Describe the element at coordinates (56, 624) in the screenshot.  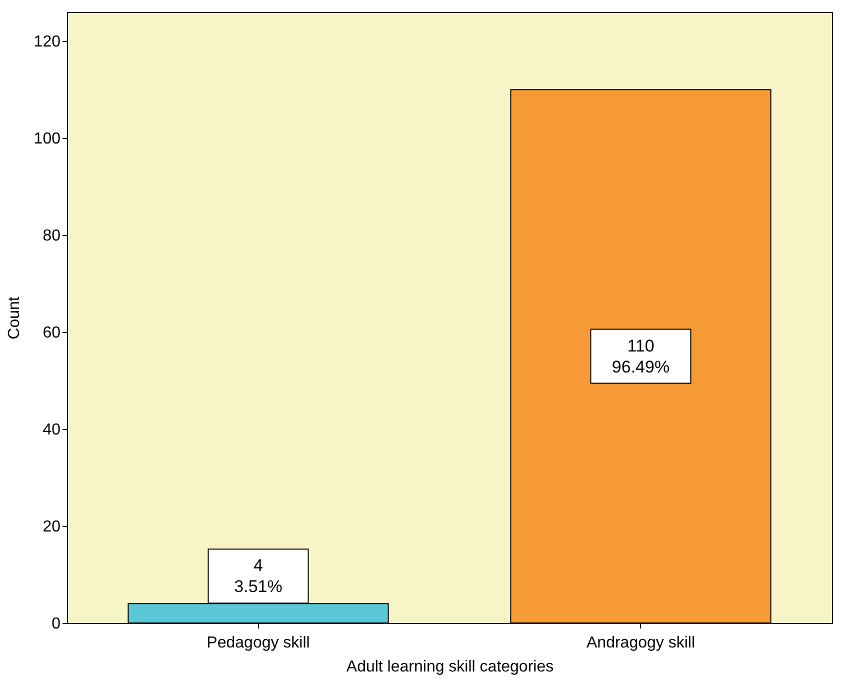
I see `y-tick-label: 0` at that location.